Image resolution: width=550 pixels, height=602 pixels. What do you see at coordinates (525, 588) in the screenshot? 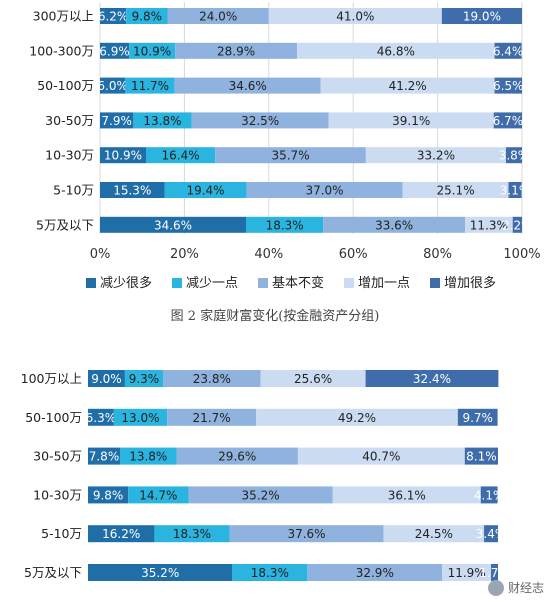
I see `watermark-text: 财经志` at bounding box center [525, 588].